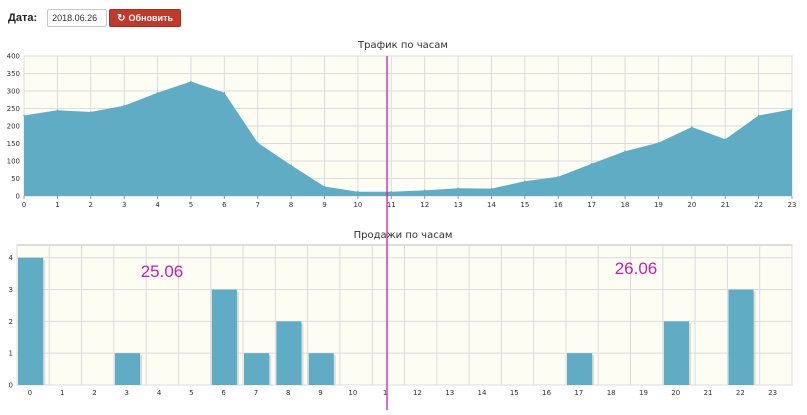  I want to click on sales-x-tick-label: 17, so click(578, 393).